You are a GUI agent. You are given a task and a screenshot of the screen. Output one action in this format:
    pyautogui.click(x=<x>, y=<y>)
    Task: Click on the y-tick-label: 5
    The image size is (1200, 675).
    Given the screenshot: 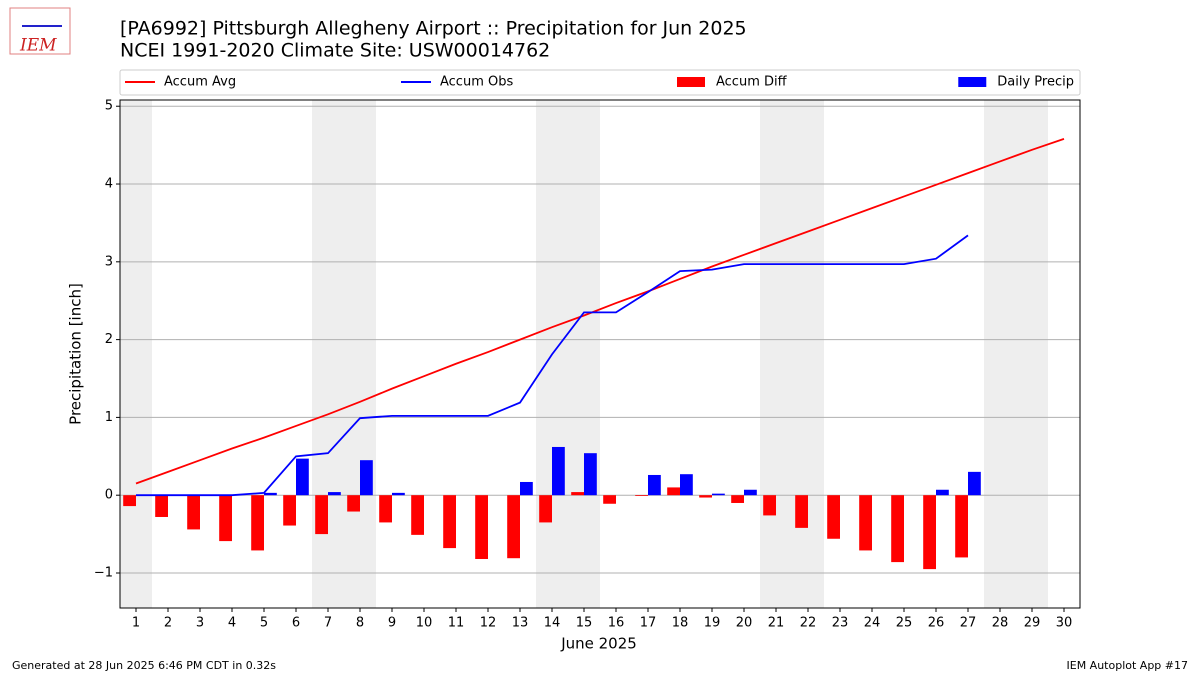 What is the action you would take?
    pyautogui.click(x=109, y=106)
    